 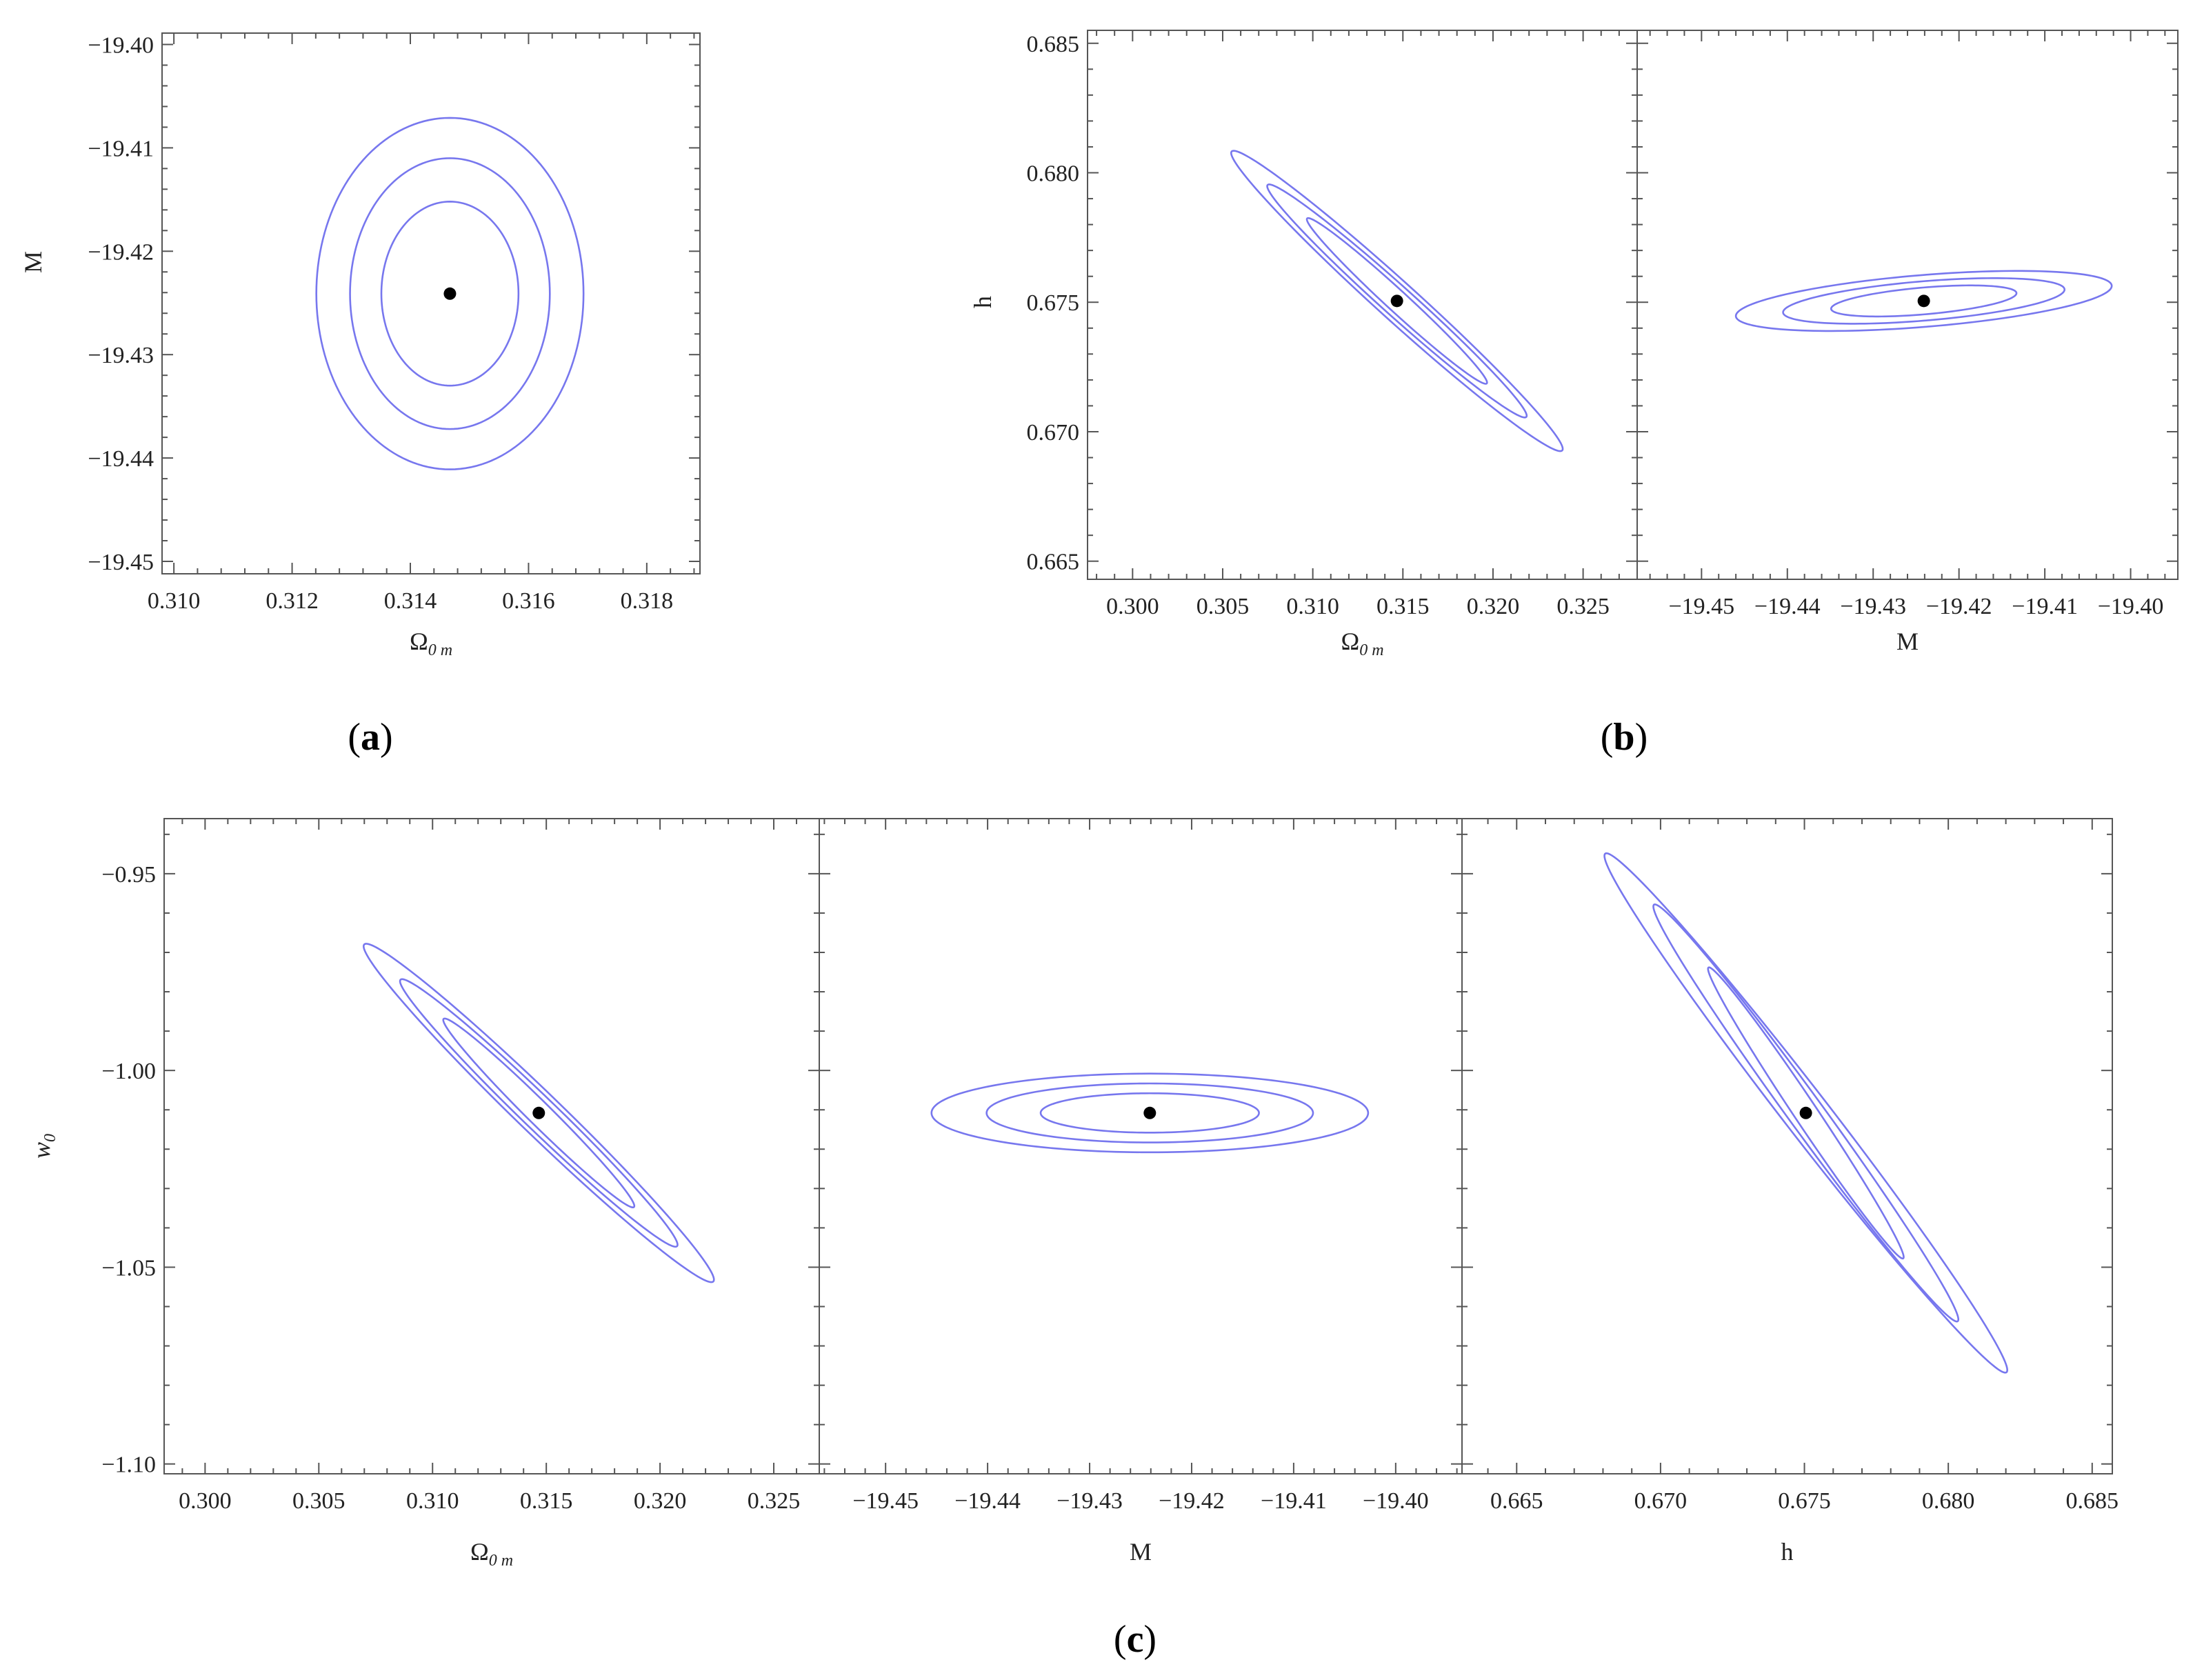 I want to click on chart-c-2: −19.45 −19.44 −19.43 −19.42 −19.41 −19.40 M, so click(x=1141, y=1192).